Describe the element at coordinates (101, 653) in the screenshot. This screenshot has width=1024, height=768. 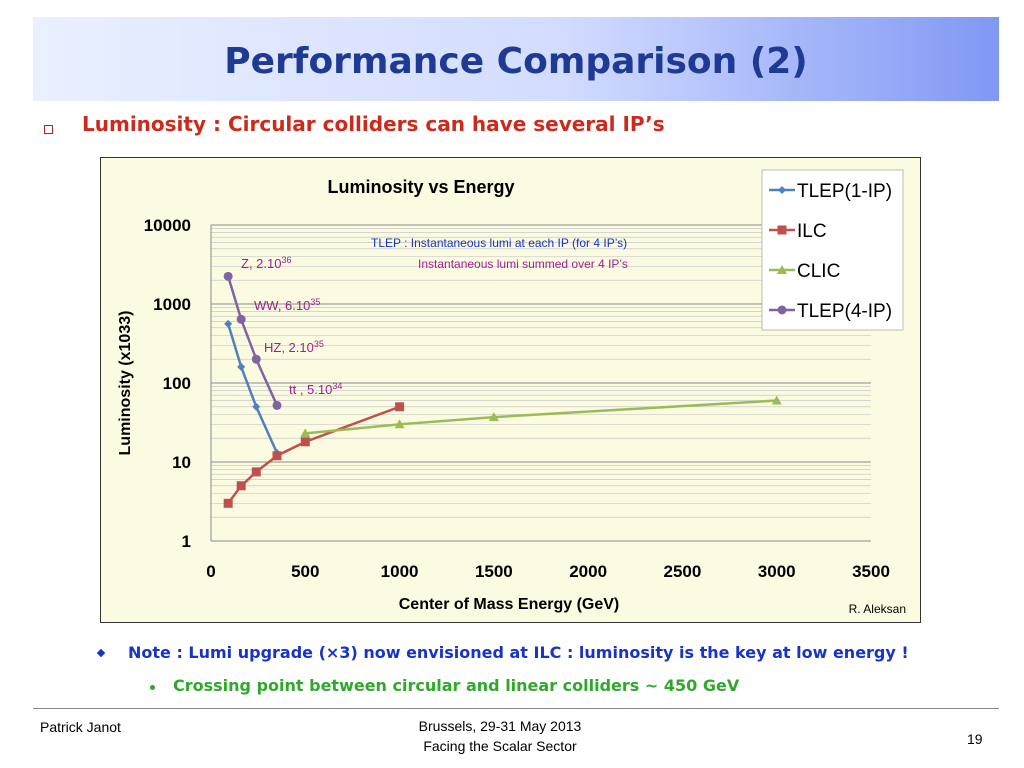
I see `diamond-bullet-icon` at that location.